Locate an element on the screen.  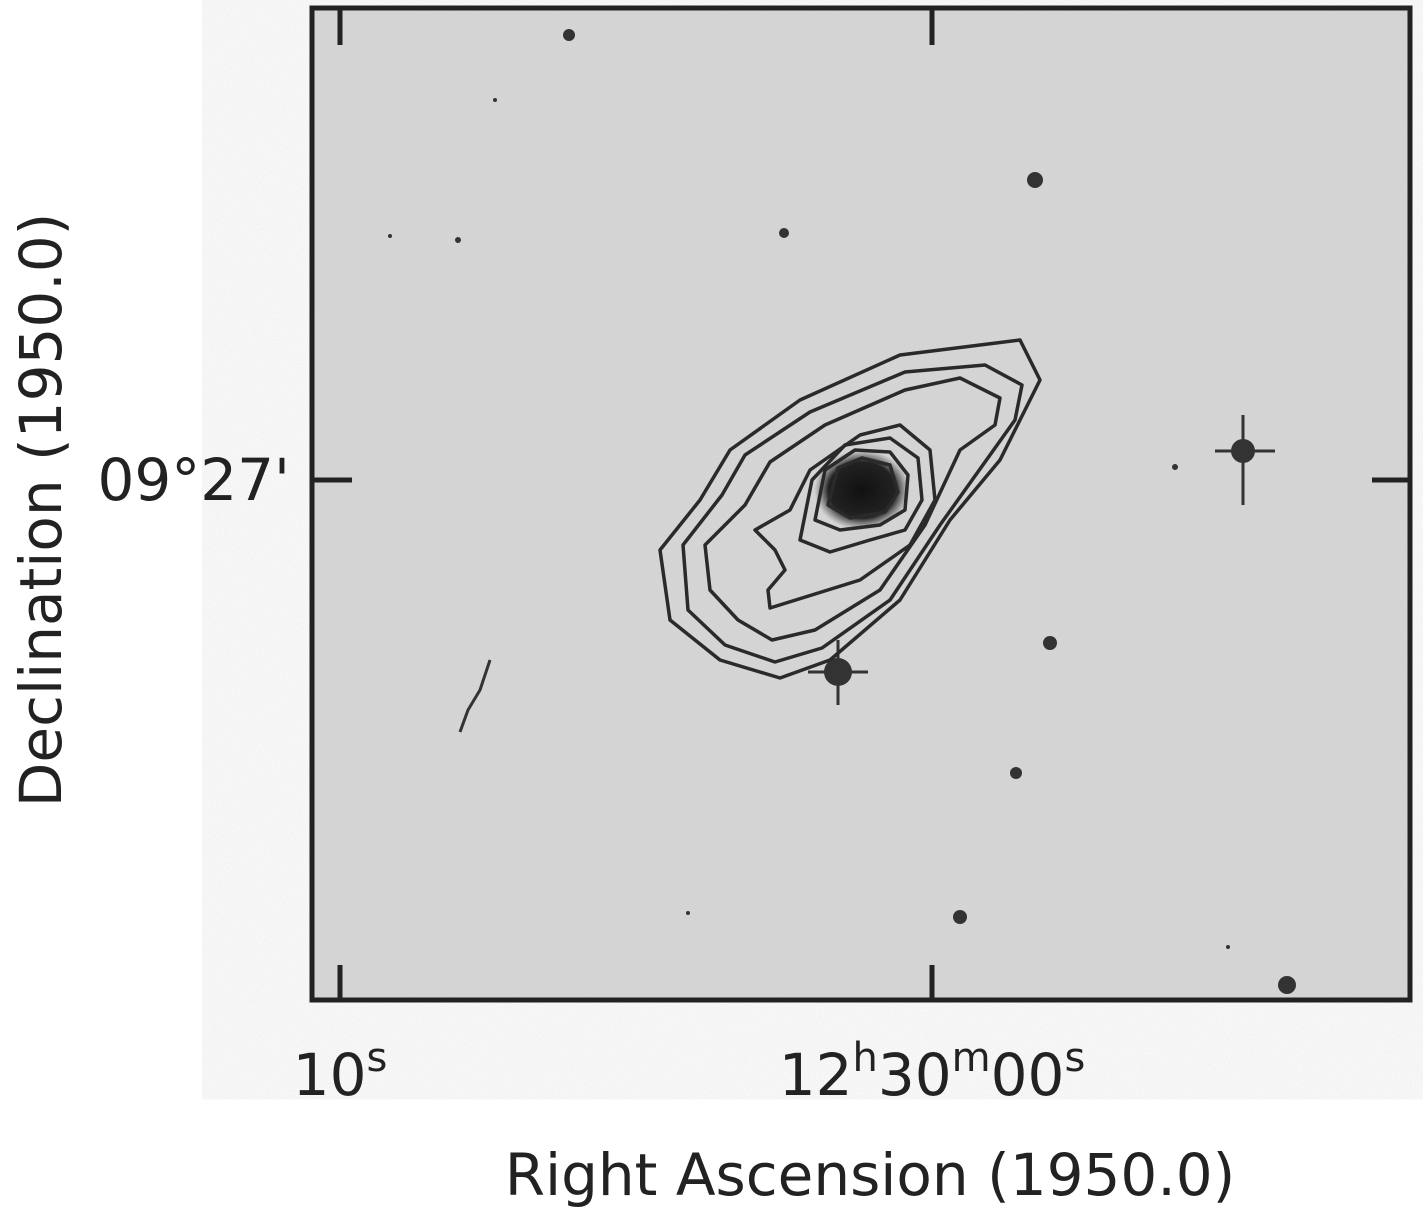
tick-text: 00 is located at coordinates (1028, 1075).